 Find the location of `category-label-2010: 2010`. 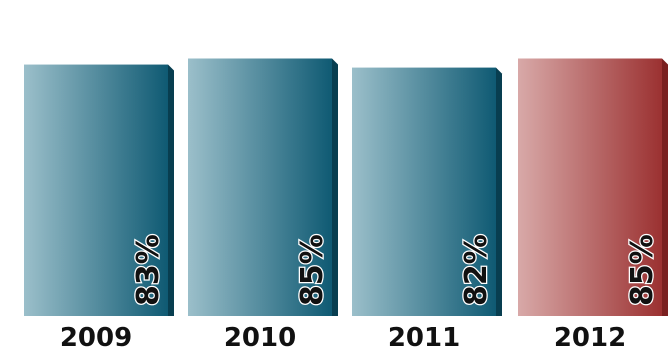

category-label-2010: 2010 is located at coordinates (260, 338).